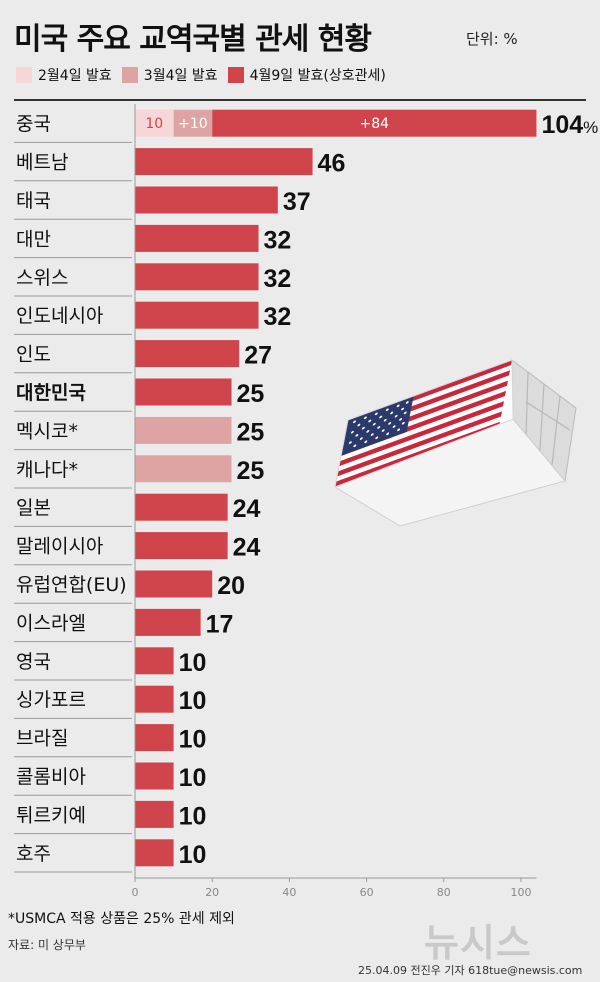 This screenshot has height=982, width=600. What do you see at coordinates (193, 39) in the screenshot?
I see `chart-title: 미국 주요 교역국별 관세 현황` at bounding box center [193, 39].